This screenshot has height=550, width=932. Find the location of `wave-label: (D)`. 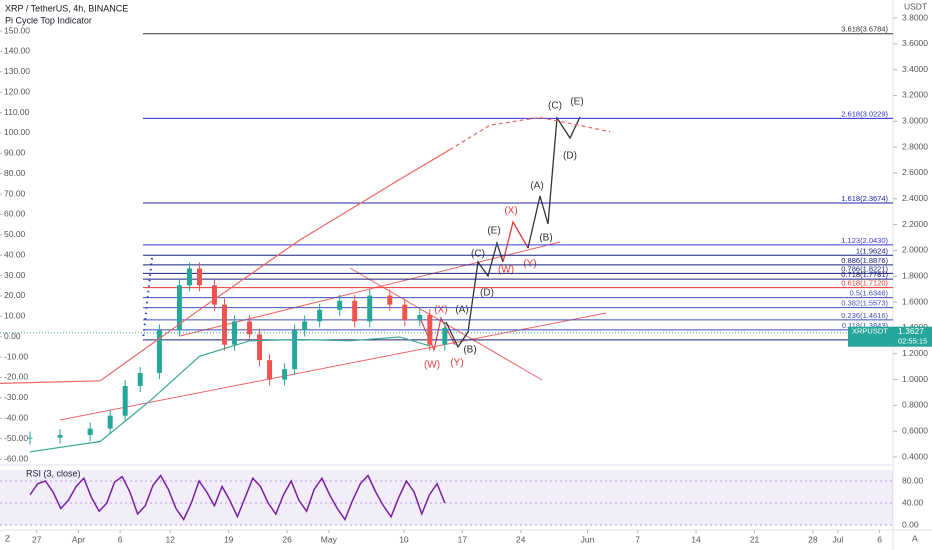

wave-label: (D) is located at coordinates (570, 156).